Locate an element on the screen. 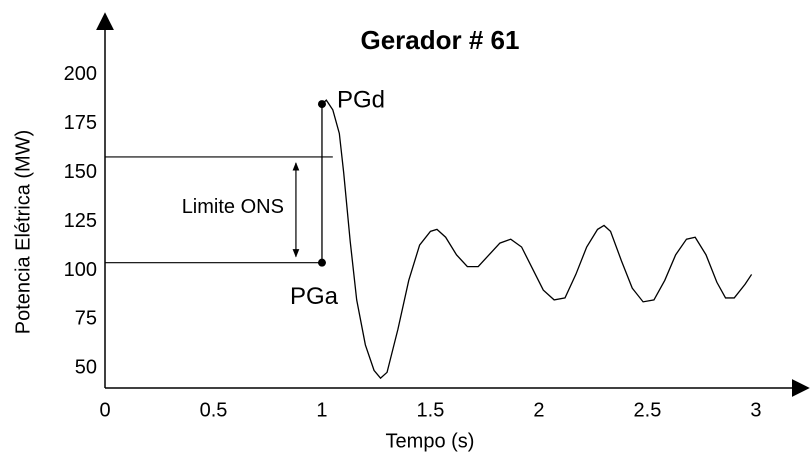  y-tick-label: 100 is located at coordinates (80, 270).